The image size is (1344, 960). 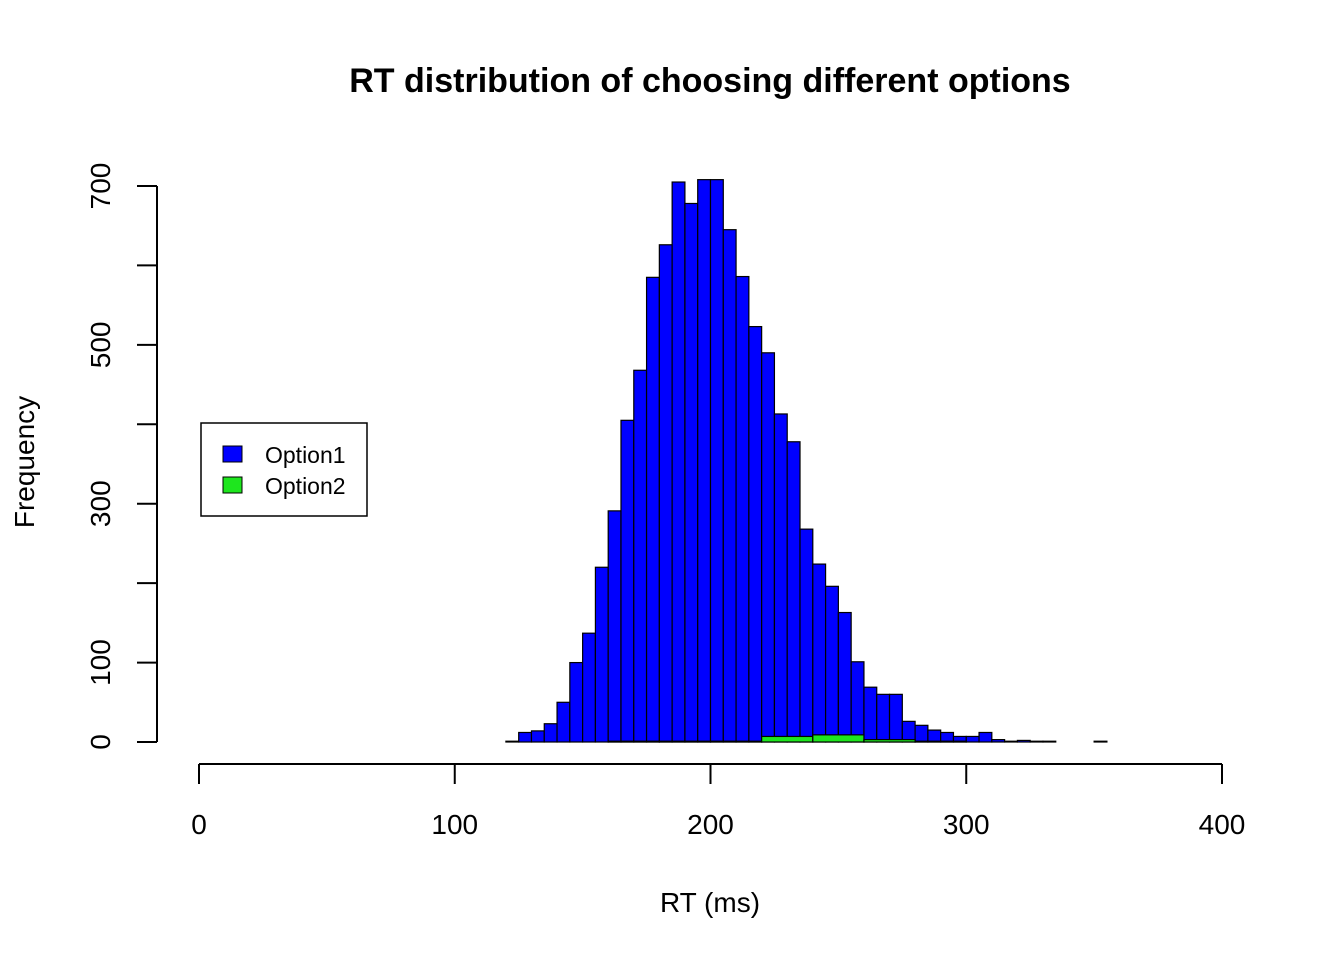 What do you see at coordinates (100, 186) in the screenshot?
I see `y-tick-label-700: 700` at bounding box center [100, 186].